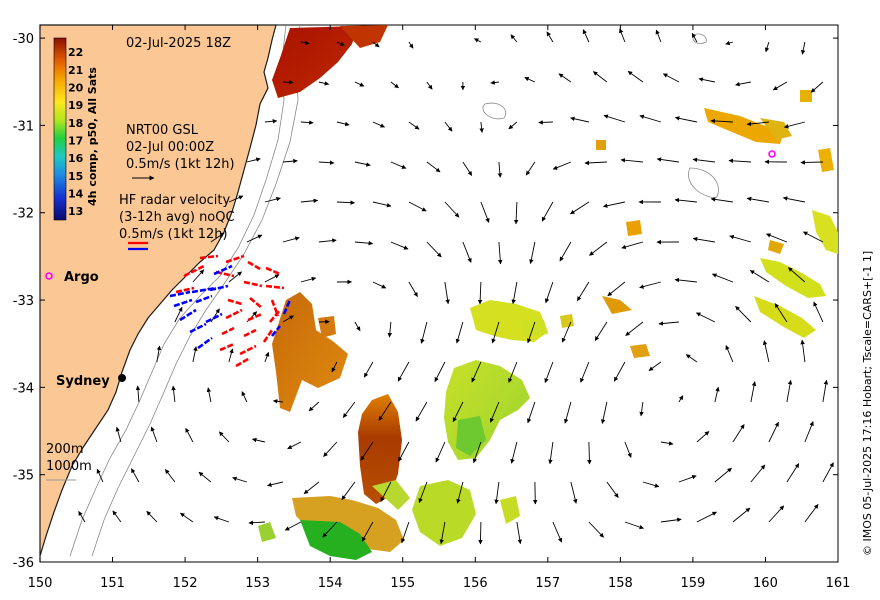 The width and height of the screenshot is (880, 600). Describe the element at coordinates (838, 583) in the screenshot. I see `longitude-tick-label: 161` at that location.